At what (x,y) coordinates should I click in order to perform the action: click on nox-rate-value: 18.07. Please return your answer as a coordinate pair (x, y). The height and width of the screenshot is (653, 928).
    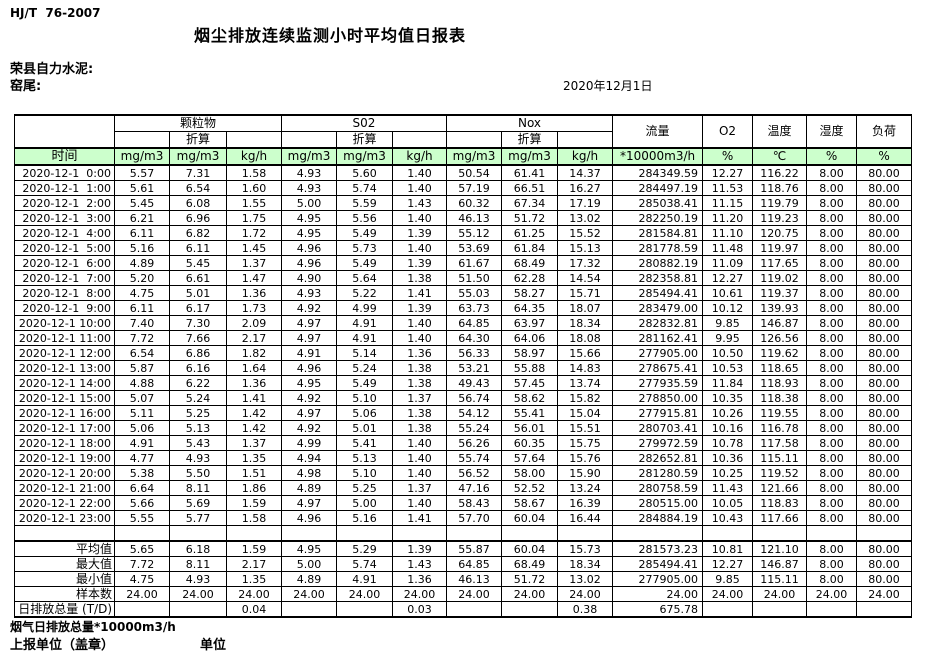
    Looking at the image, I should click on (585, 308).